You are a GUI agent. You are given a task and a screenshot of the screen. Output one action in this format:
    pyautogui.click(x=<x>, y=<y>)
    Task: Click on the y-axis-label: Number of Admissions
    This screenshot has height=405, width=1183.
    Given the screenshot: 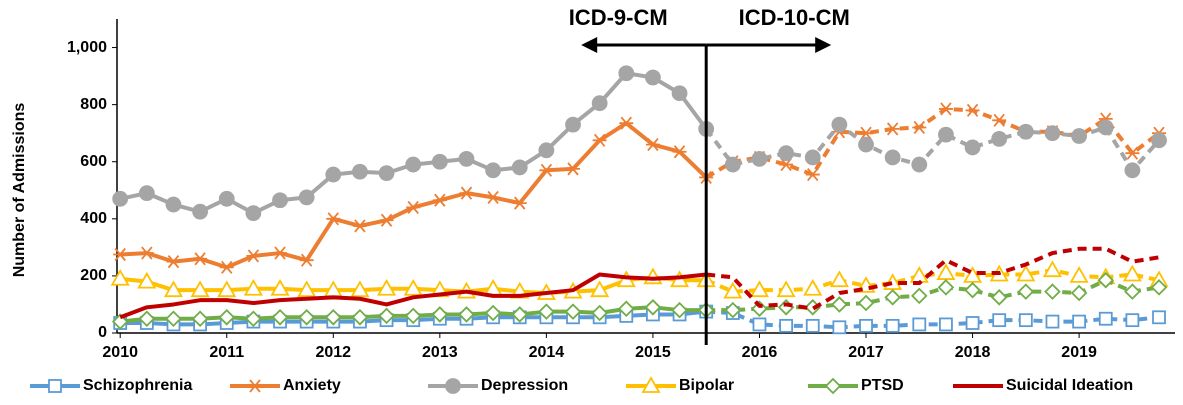 What is the action you would take?
    pyautogui.click(x=19, y=190)
    